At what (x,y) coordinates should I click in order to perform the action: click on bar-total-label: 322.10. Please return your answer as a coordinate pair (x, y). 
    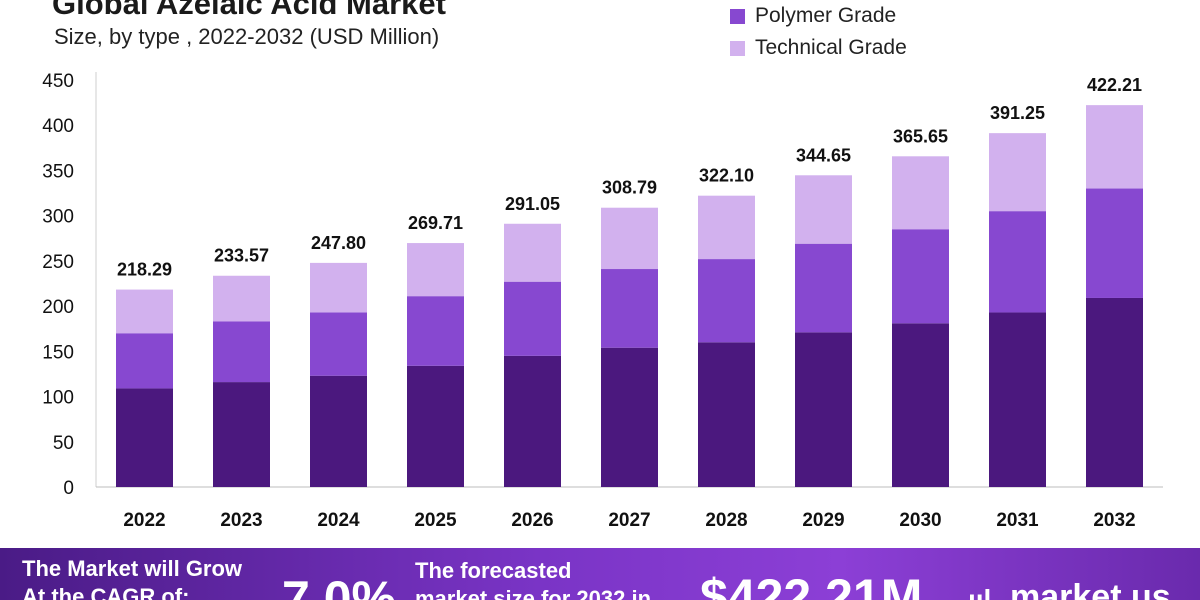
    Looking at the image, I should click on (726, 176).